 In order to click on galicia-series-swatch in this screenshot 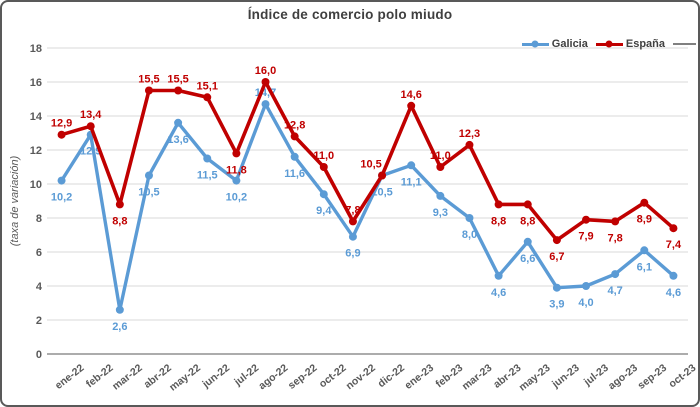, I will do `click(535, 44)`.